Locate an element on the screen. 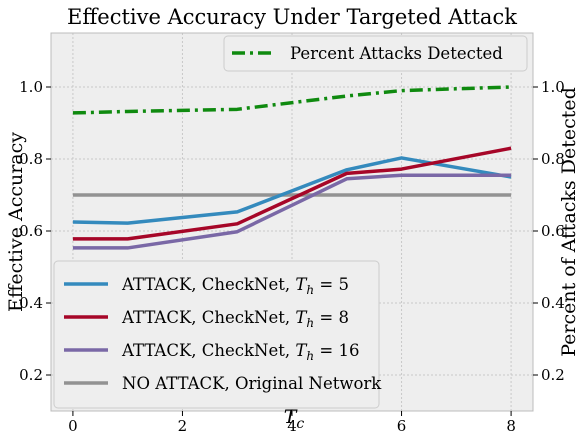 Image resolution: width=584 pixels, height=432 pixels. y-tick-label-right: 1.0 is located at coordinates (553, 87).